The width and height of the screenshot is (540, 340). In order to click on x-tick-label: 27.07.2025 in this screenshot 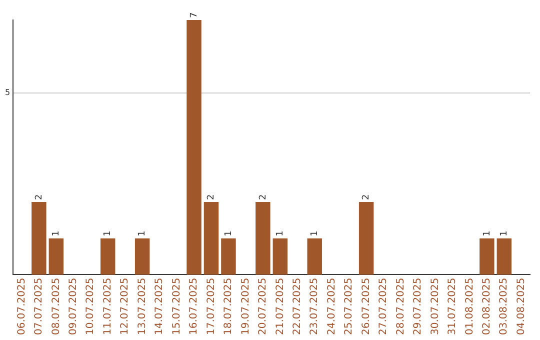, I will do `click(384, 307)`.